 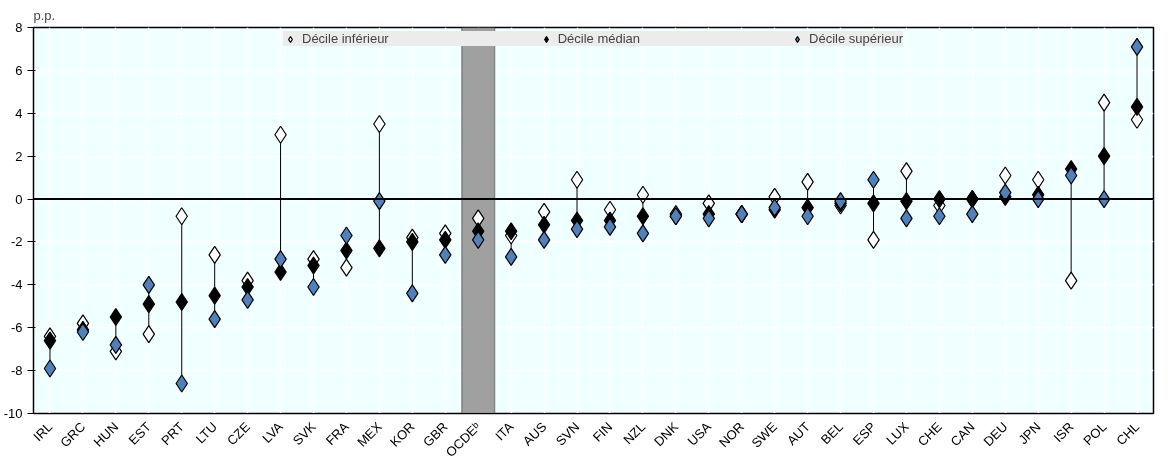 What do you see at coordinates (19, 199) in the screenshot?
I see `y-tick-label: 0` at bounding box center [19, 199].